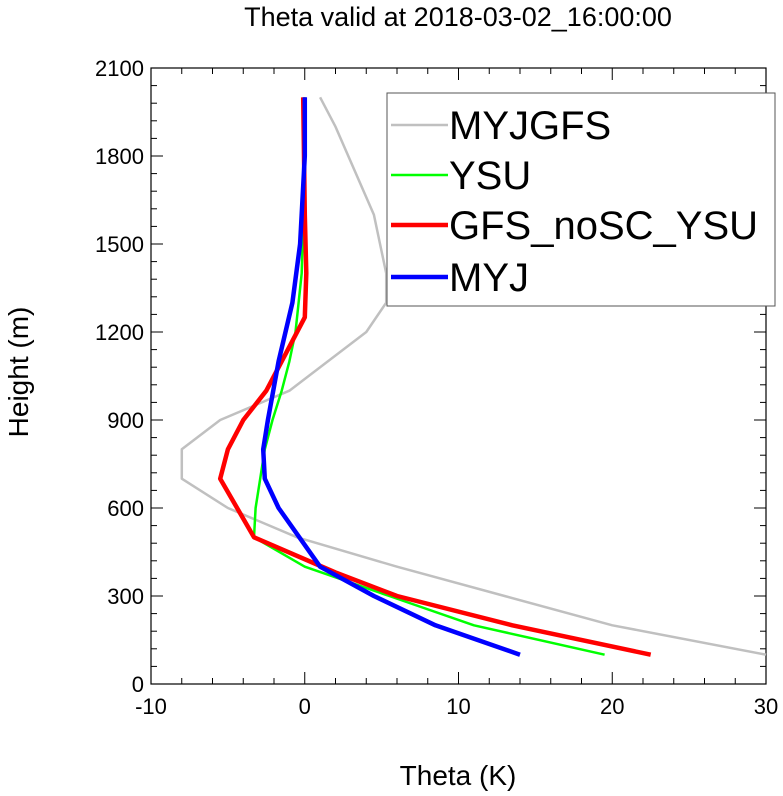 The width and height of the screenshot is (783, 796). Describe the element at coordinates (458, 17) in the screenshot. I see `chart-title: Theta valid at 2018-03-02_16:00:00` at that location.